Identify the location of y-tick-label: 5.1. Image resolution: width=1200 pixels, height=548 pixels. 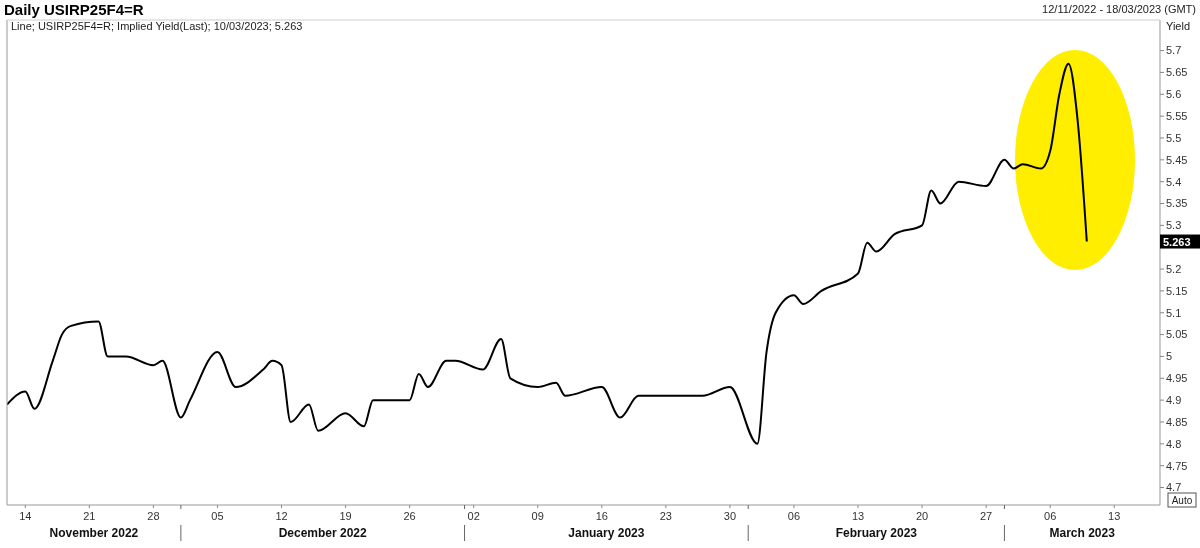
(1174, 312).